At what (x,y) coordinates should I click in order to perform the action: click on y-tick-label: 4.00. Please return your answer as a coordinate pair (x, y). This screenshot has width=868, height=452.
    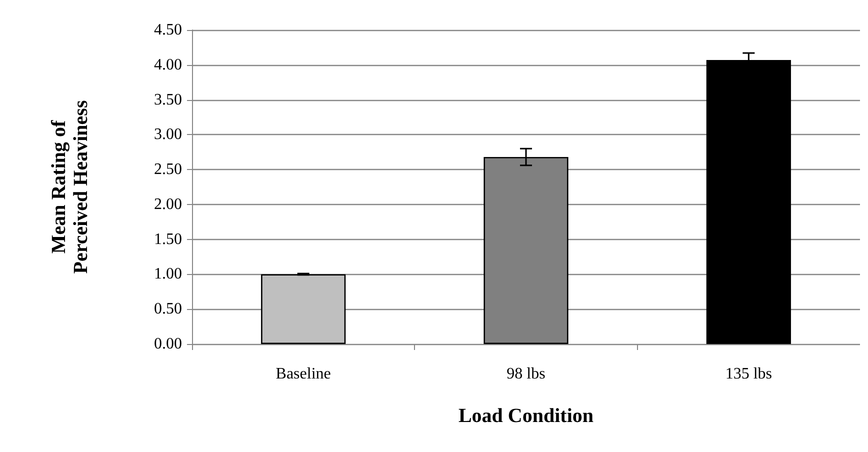
    Looking at the image, I should click on (168, 65).